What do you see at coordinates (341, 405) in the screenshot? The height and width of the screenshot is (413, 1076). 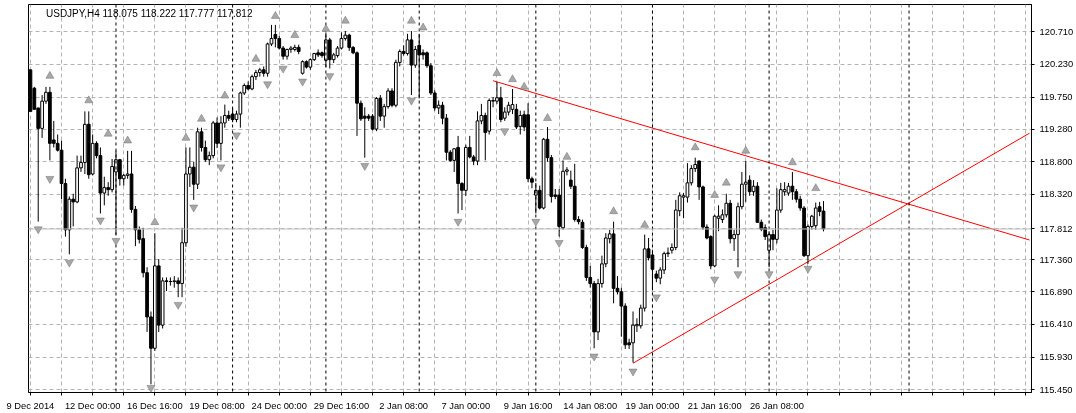 I see `x-tick-label: 29 Dec 16:00` at bounding box center [341, 405].